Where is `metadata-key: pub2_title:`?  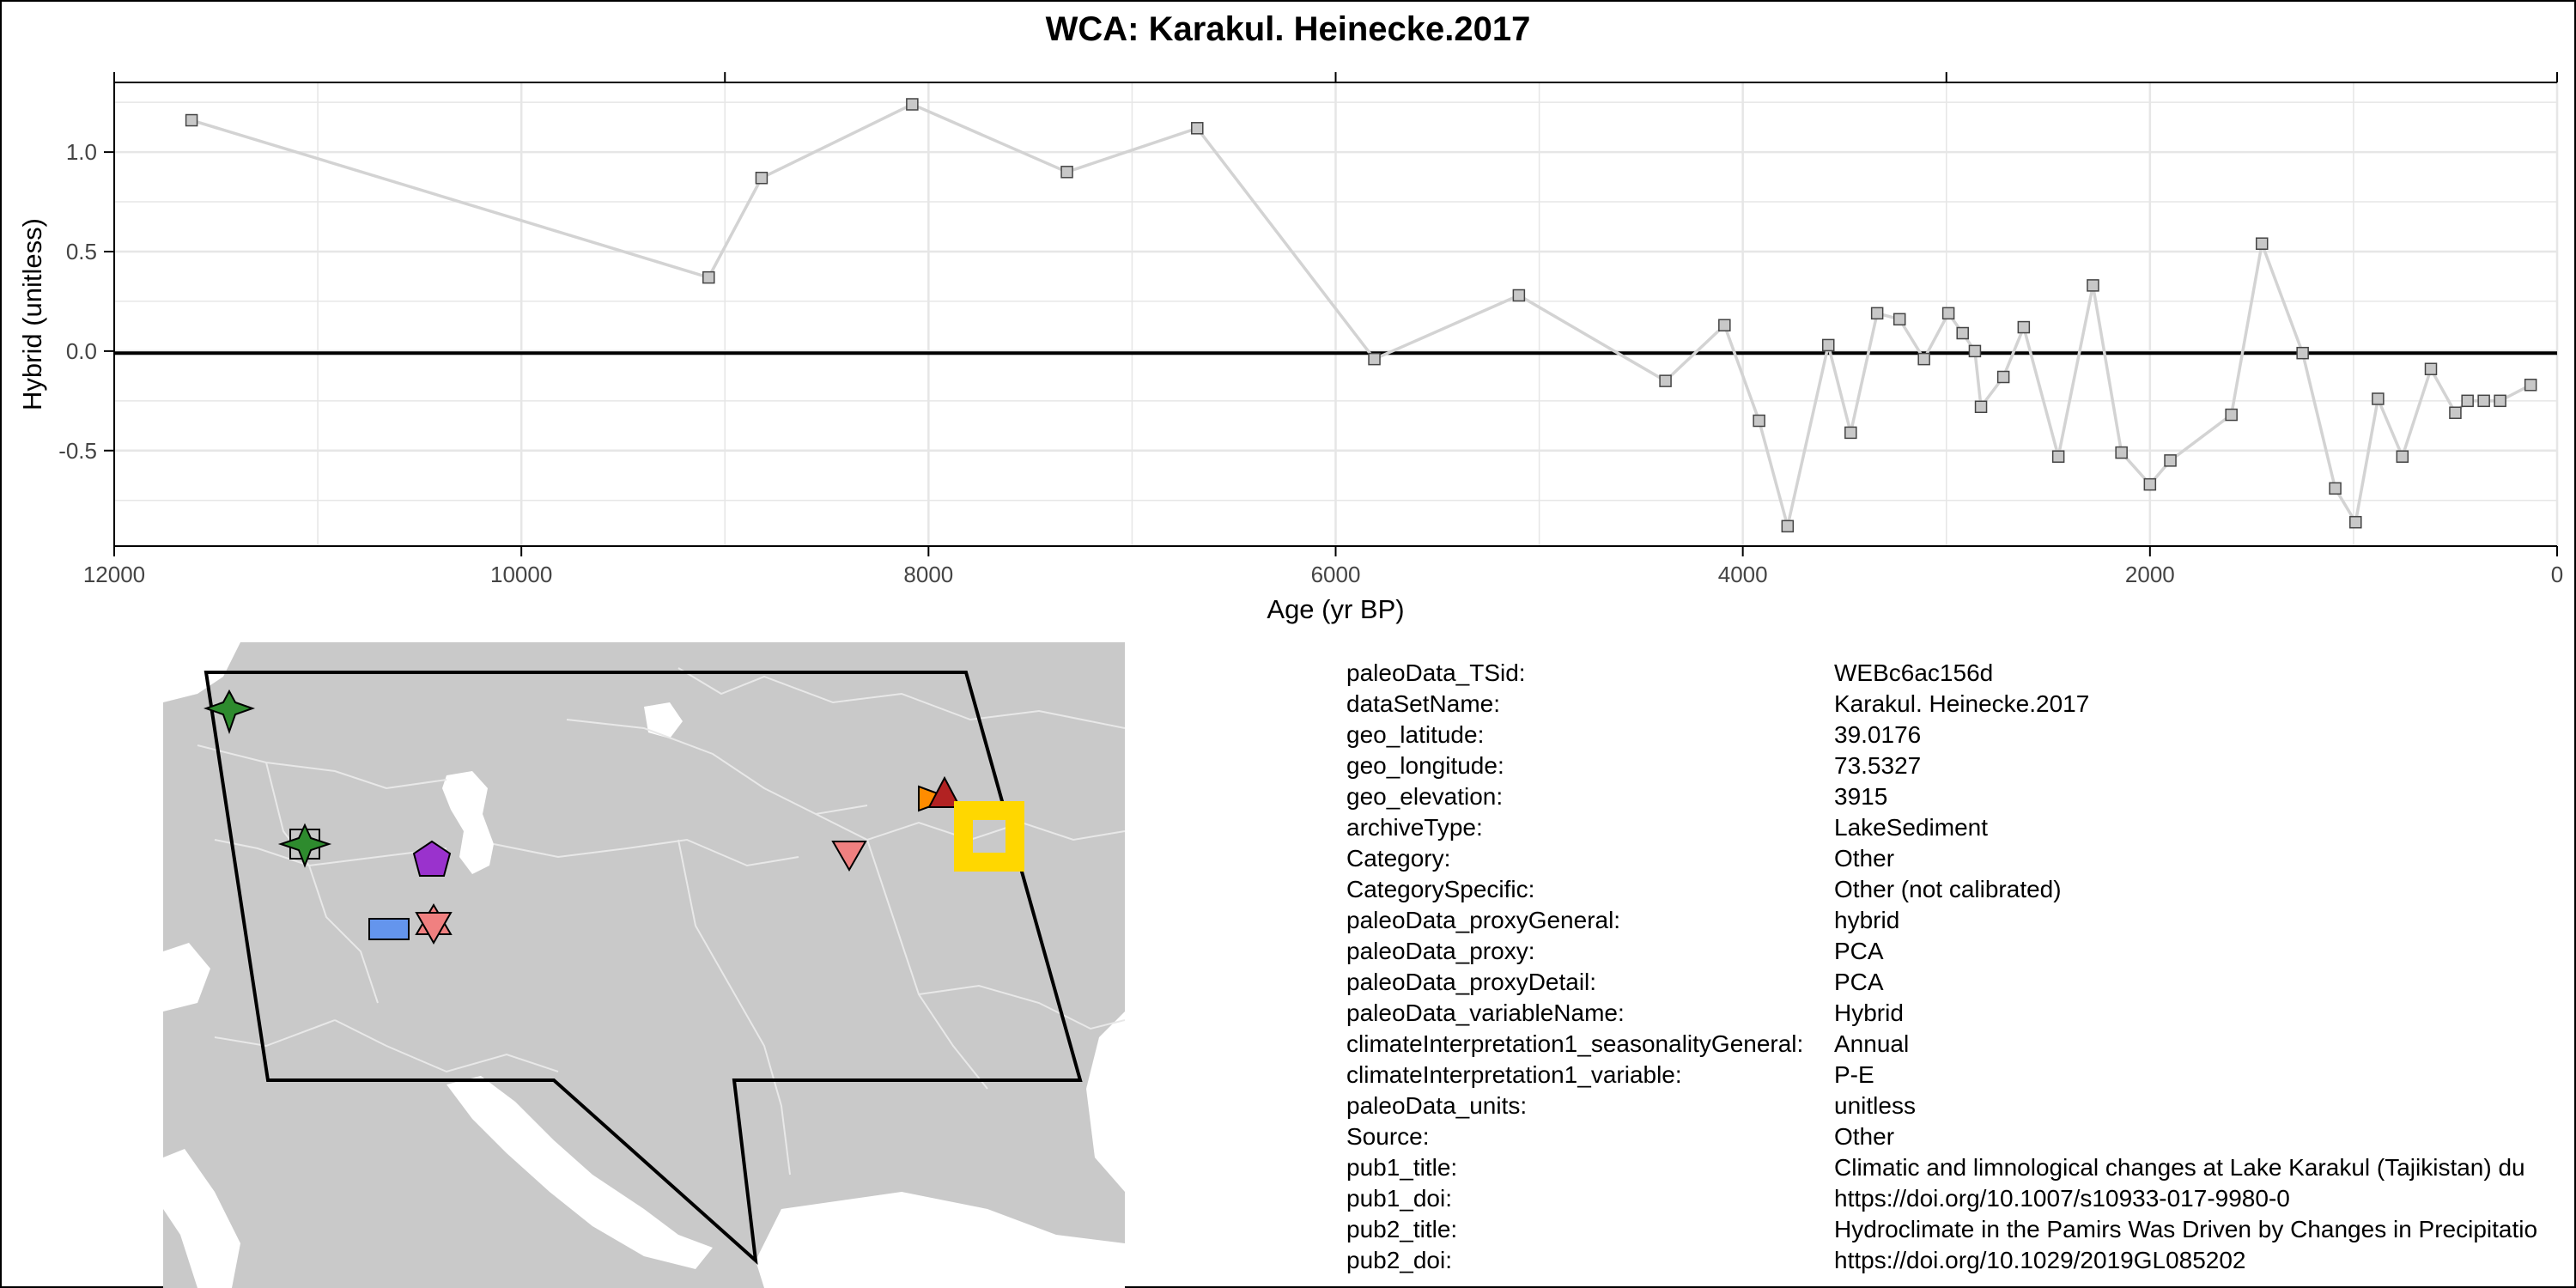
metadata-key: pub2_title: is located at coordinates (1402, 1229).